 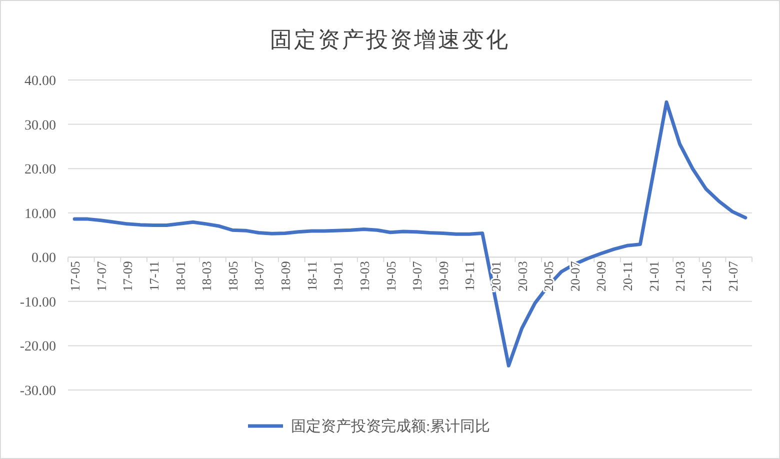 What do you see at coordinates (390, 426) in the screenshot?
I see `legend-label: 固定资产投资完成额:累计同比` at bounding box center [390, 426].